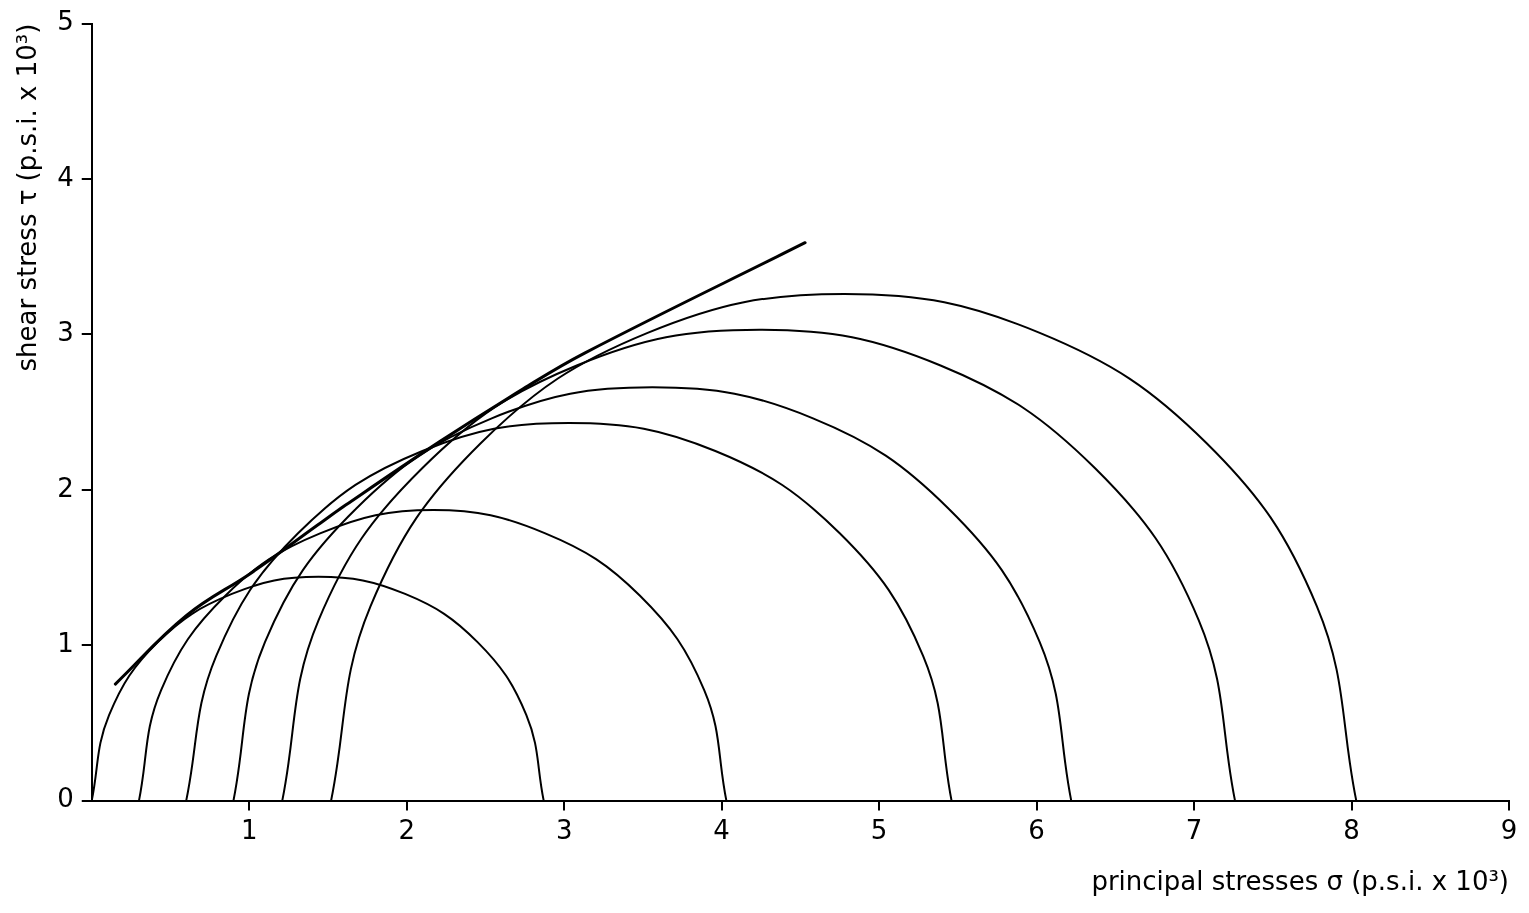  I want to click on y-tick-label: 0, so click(65, 798).